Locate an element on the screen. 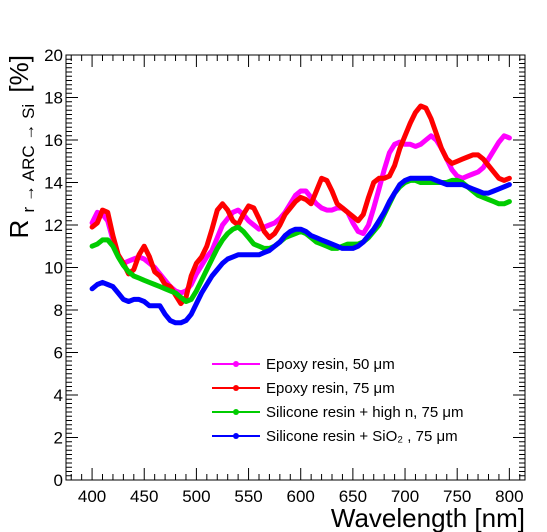 The height and width of the screenshot is (532, 547). x-tick-label: 500 is located at coordinates (196, 496).